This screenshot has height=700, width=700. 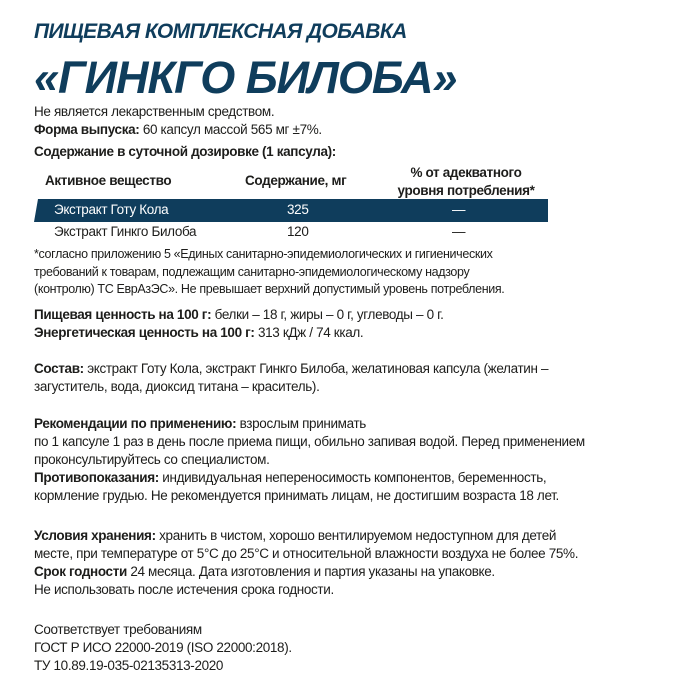 What do you see at coordinates (309, 332) in the screenshot?
I see `energy-value: 313 кДж / 74 ккал.` at bounding box center [309, 332].